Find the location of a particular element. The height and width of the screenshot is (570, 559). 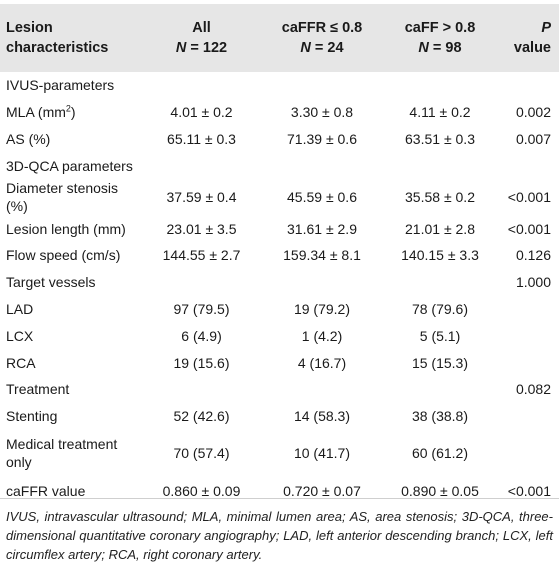

header-col2-n-var: N is located at coordinates (181, 48).